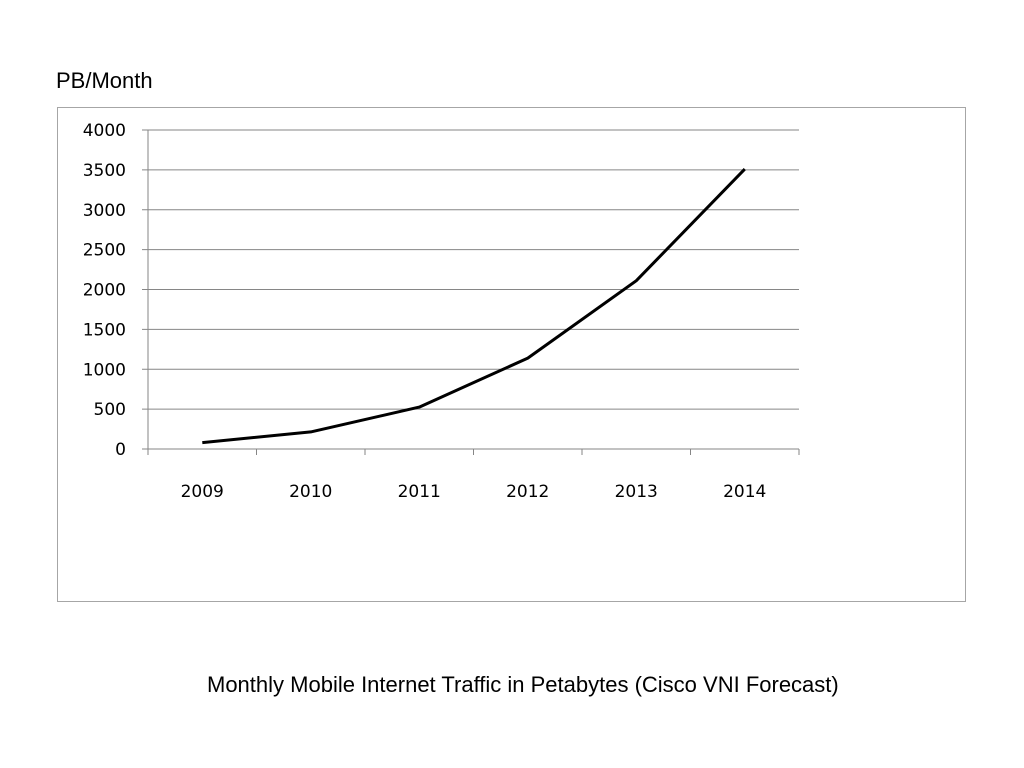  I want to click on y-unit-label: PB/Month, so click(104, 80).